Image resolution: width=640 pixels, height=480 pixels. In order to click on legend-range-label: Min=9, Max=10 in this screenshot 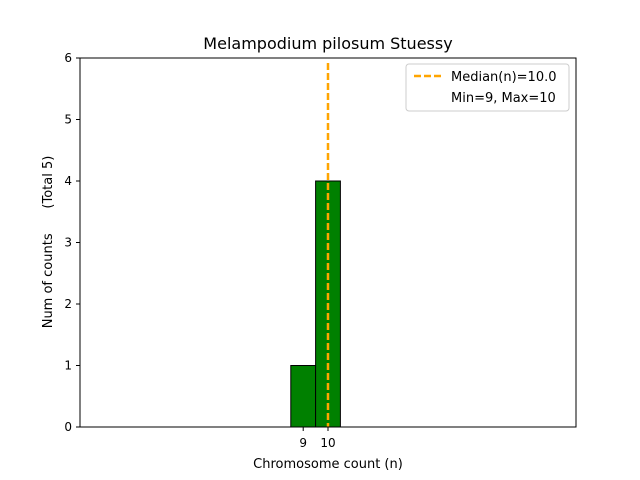, I will do `click(503, 98)`.